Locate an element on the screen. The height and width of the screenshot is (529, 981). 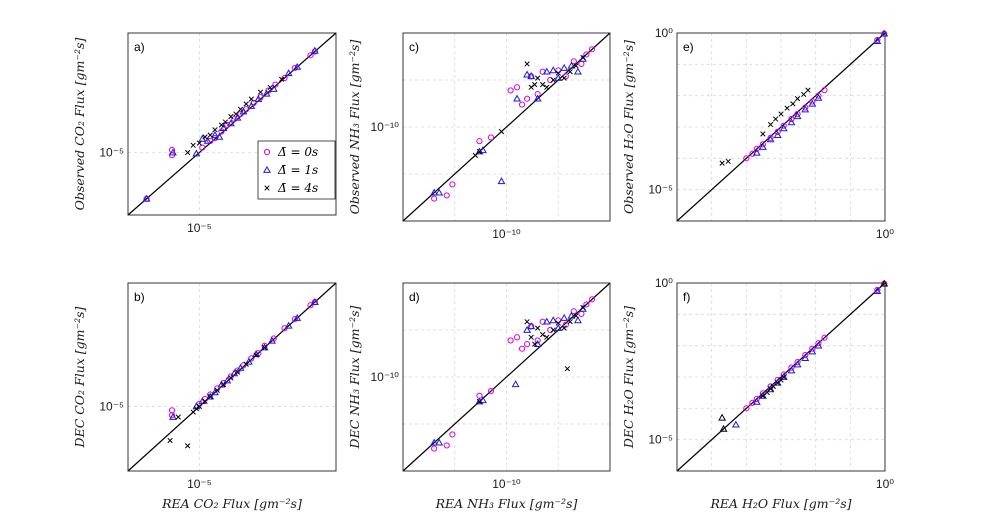
y-axis-label: Observed NH₃ Flux [gm⁻²s] is located at coordinates (354, 127).